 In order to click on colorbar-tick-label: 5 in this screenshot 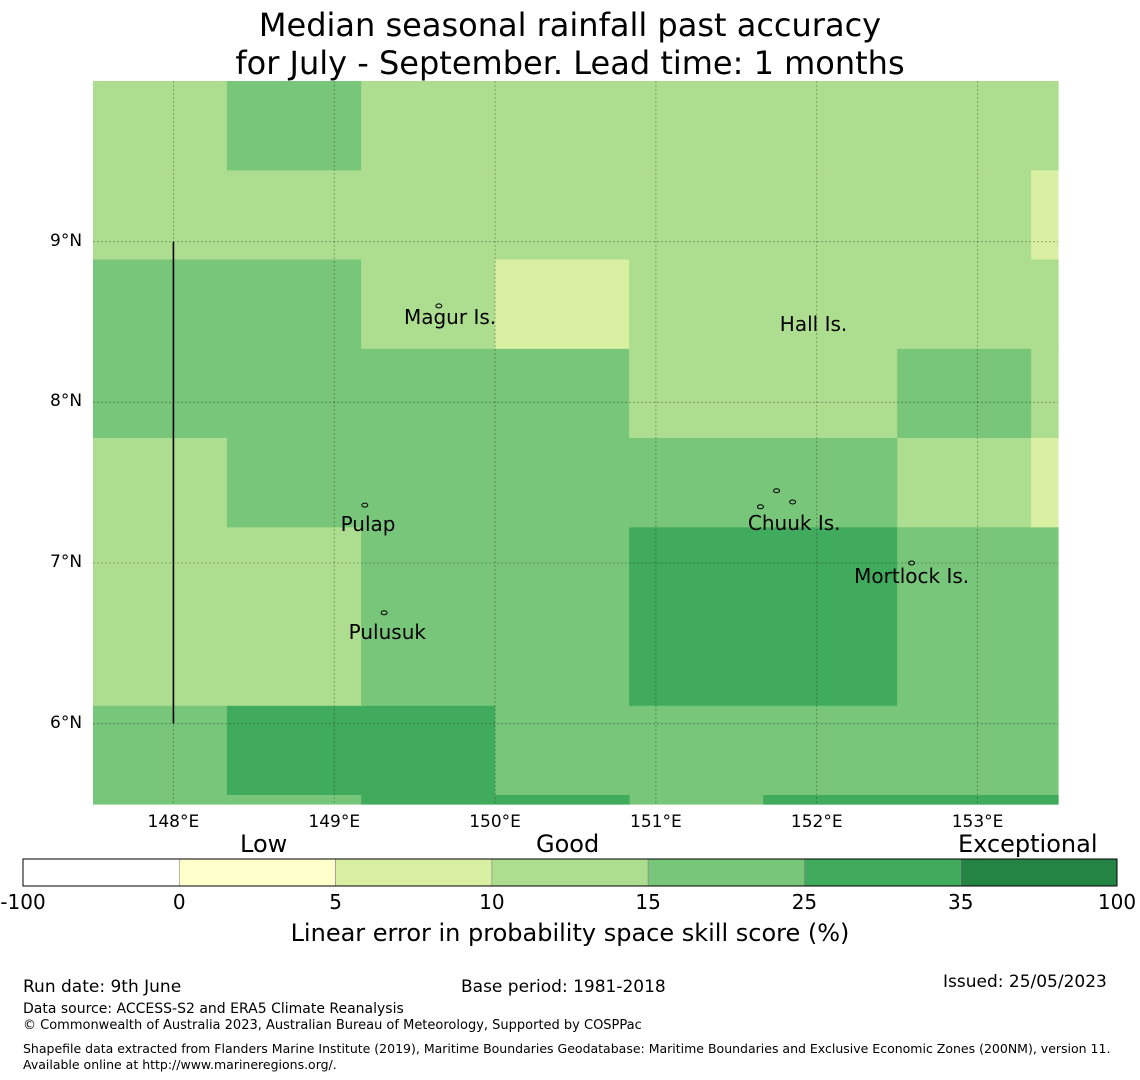, I will do `click(335, 902)`.